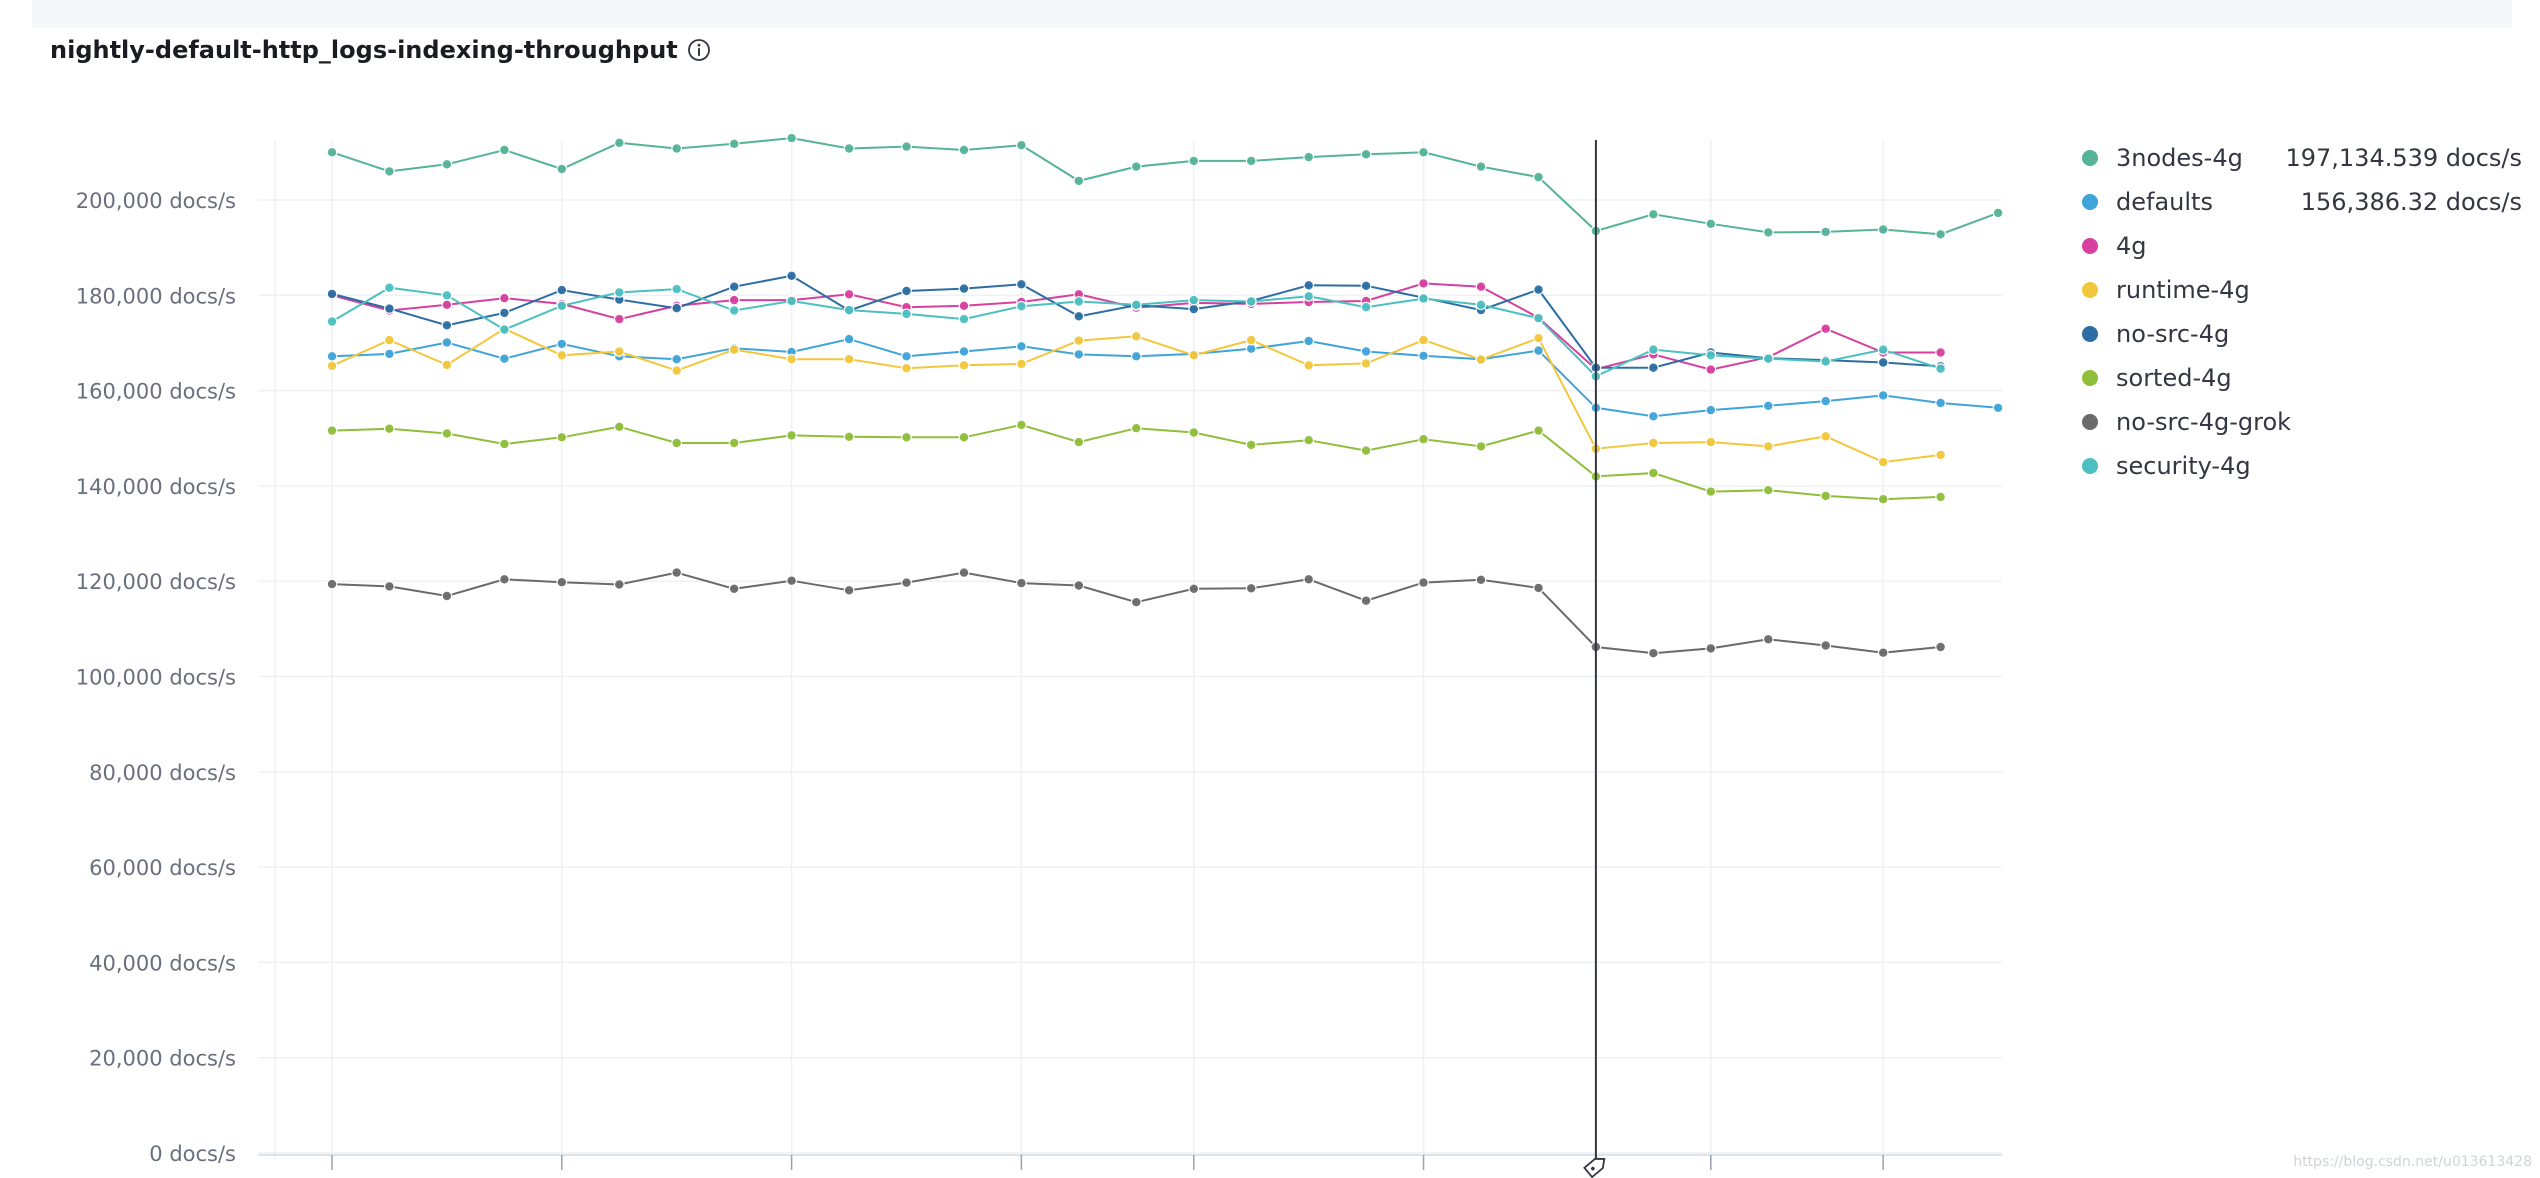 This screenshot has width=2540, height=1178. I want to click on legend-item-sorted-4g: sorted-4g, so click(2302, 378).